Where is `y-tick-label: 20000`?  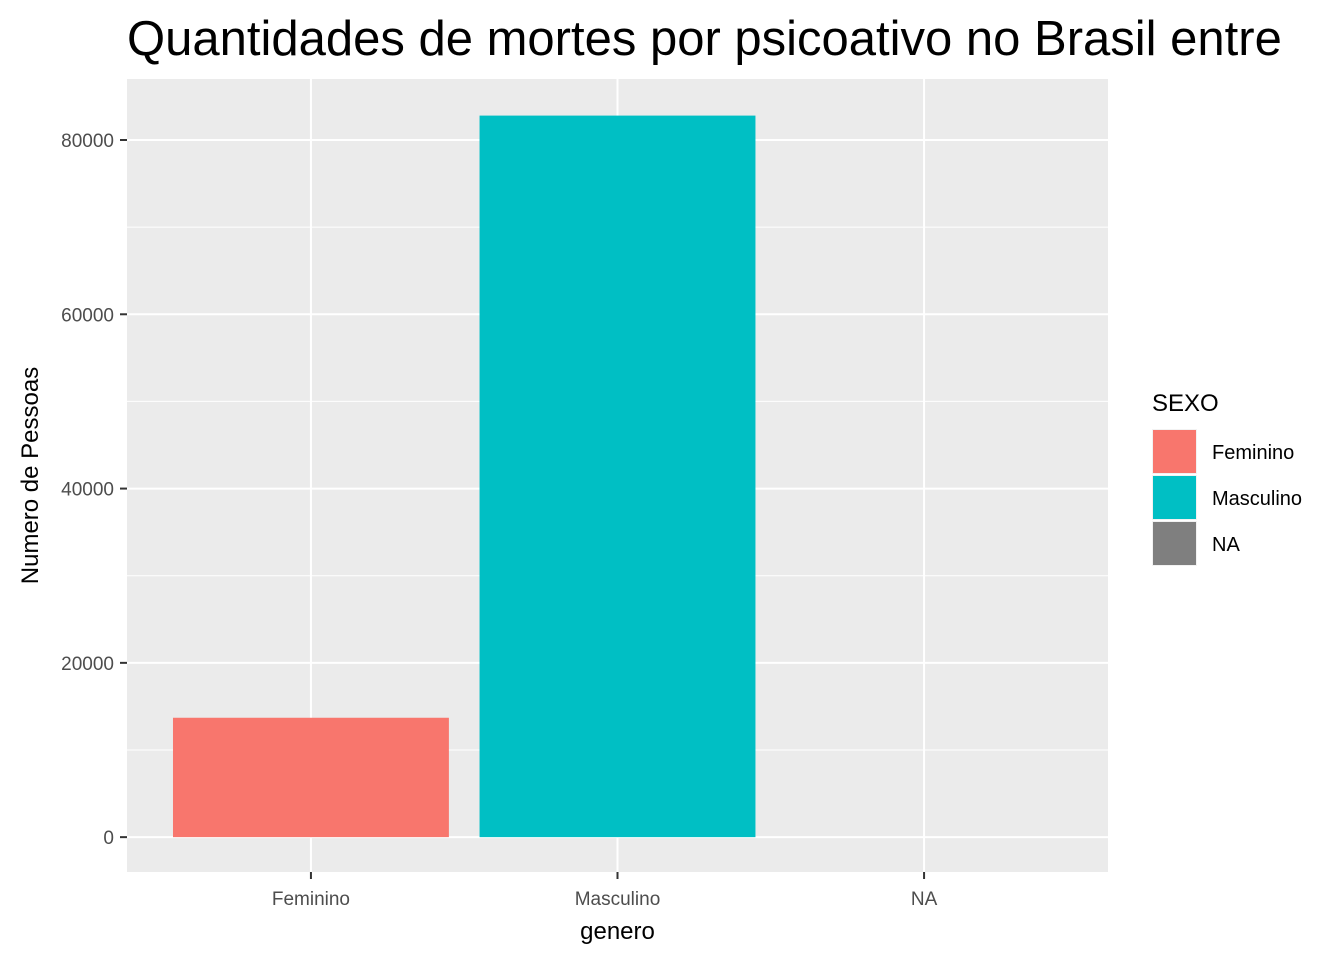
y-tick-label: 20000 is located at coordinates (87, 664).